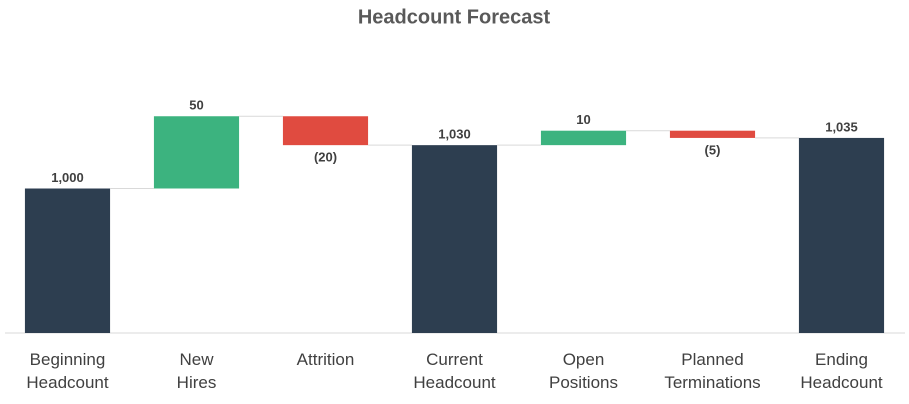  Describe the element at coordinates (196, 371) in the screenshot. I see `x-tick-label: New Hires` at that location.